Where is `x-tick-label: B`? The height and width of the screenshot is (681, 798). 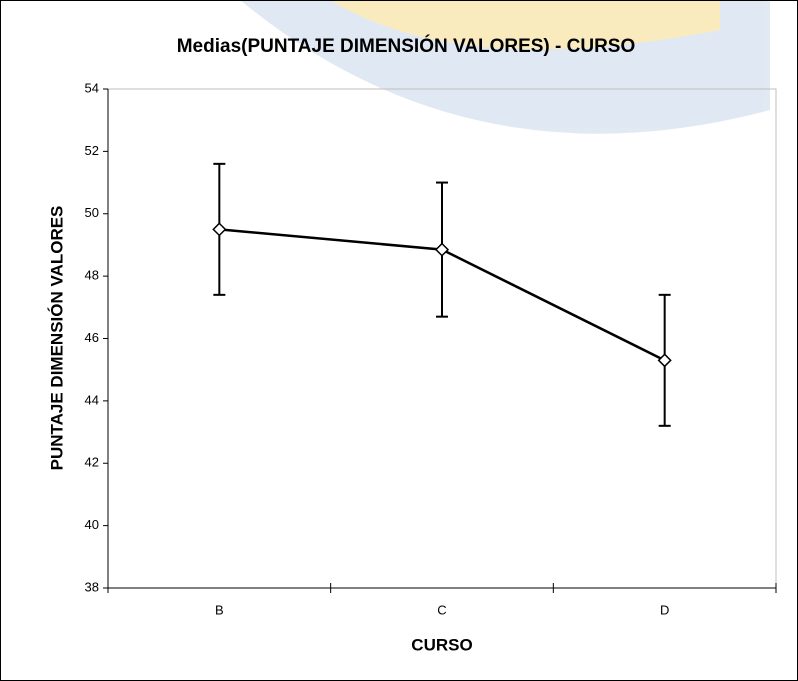 x-tick-label: B is located at coordinates (219, 609).